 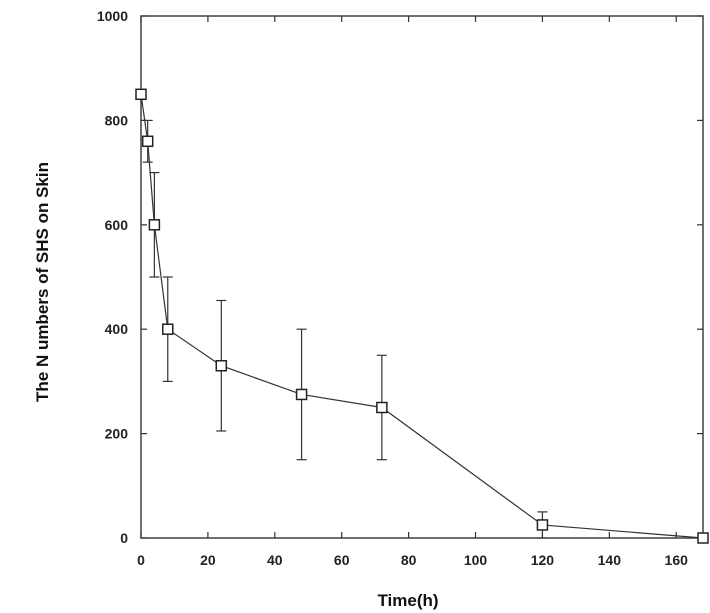 What do you see at coordinates (42, 282) in the screenshot?
I see `y-axis-label: The N umbers of SHS on Skin` at bounding box center [42, 282].